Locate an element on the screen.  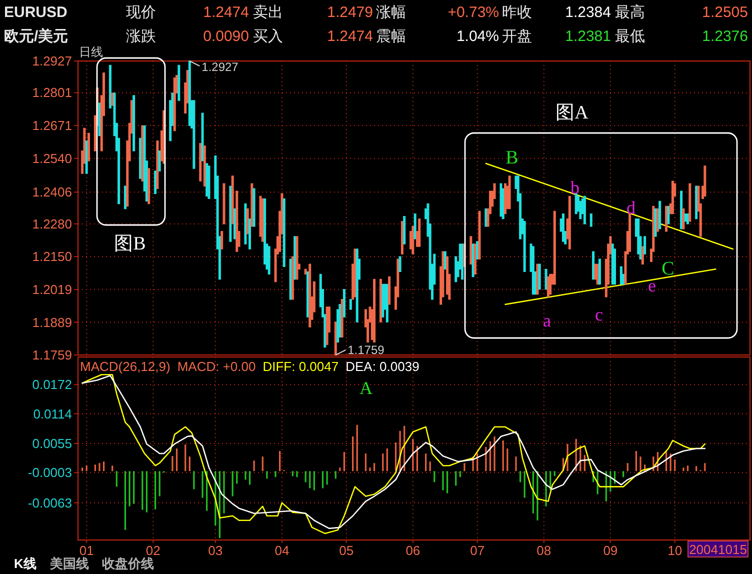
x-tick-label: 09 is located at coordinates (610, 550).